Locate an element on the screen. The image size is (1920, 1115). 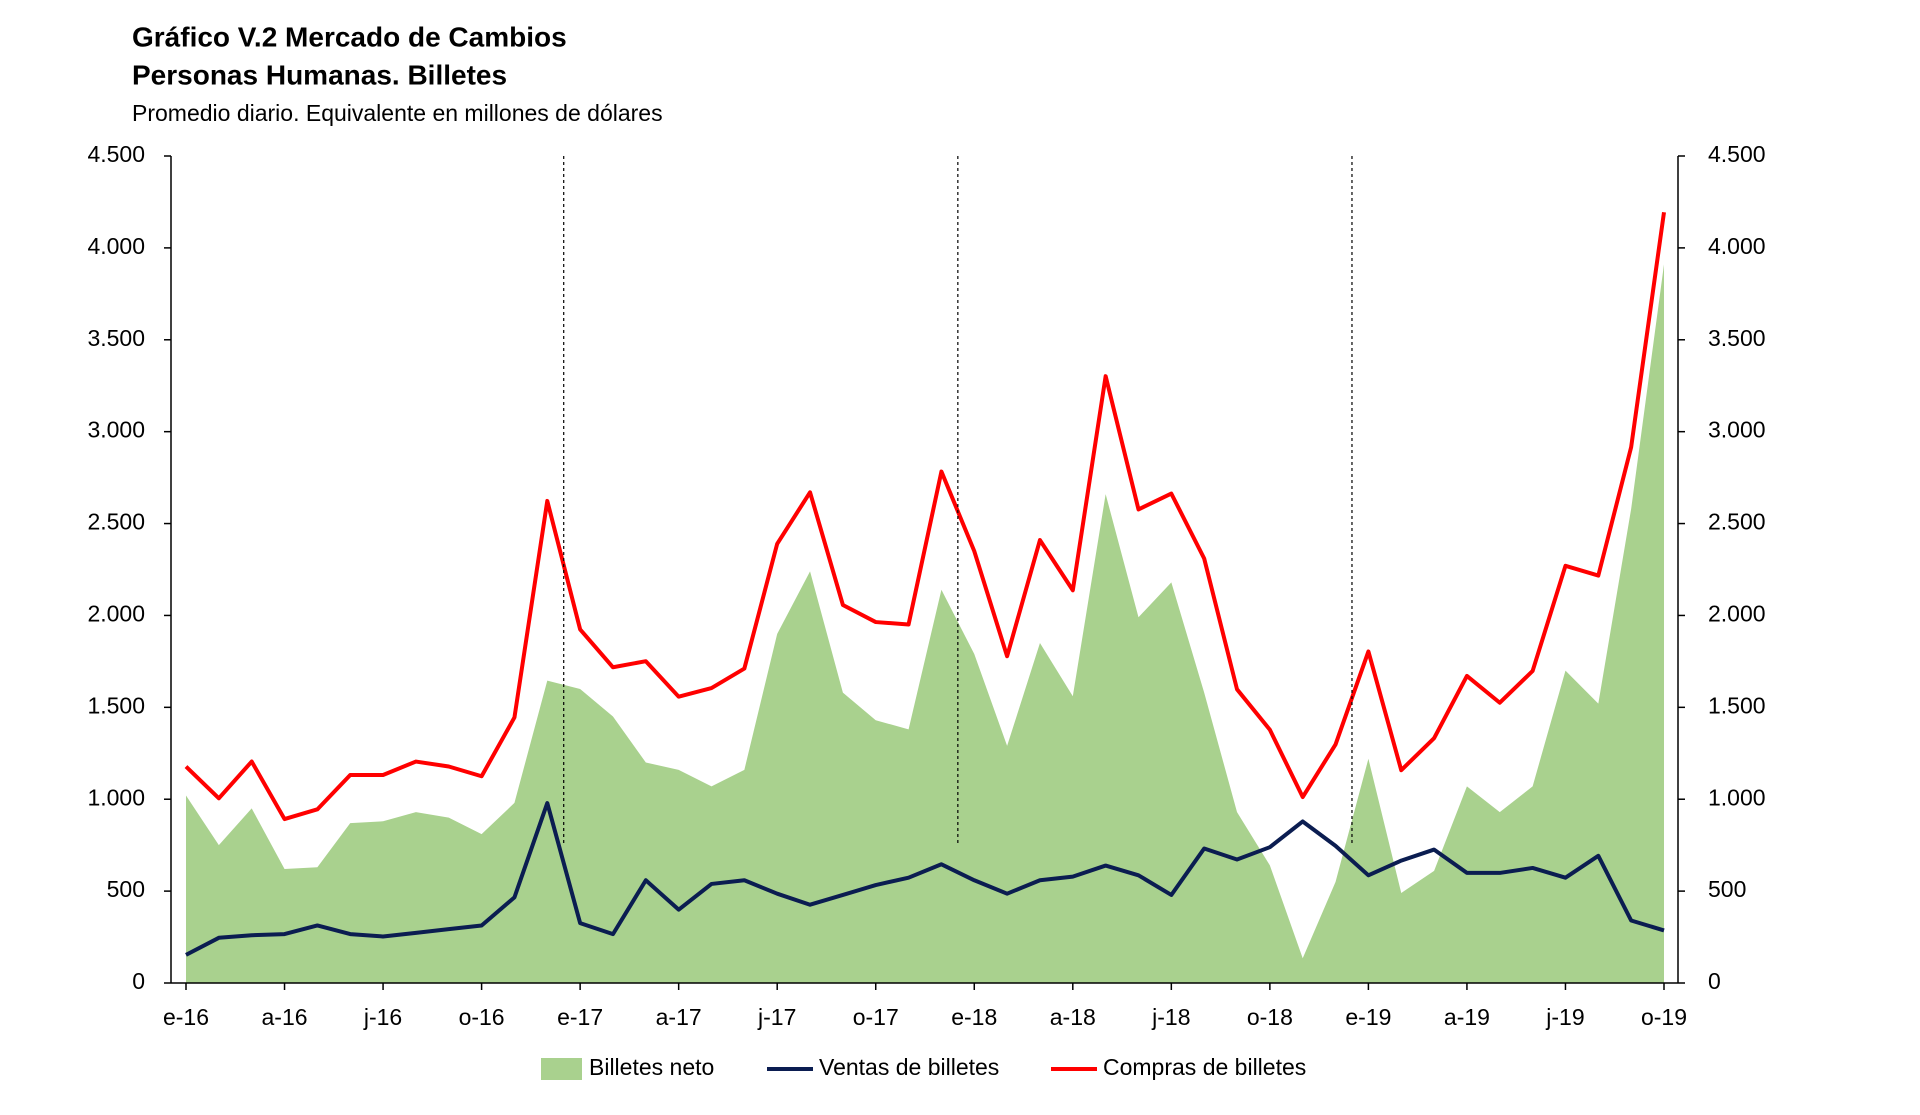
chart-title: Gráfico V.2 Mercado de Cambios is located at coordinates (349, 36).